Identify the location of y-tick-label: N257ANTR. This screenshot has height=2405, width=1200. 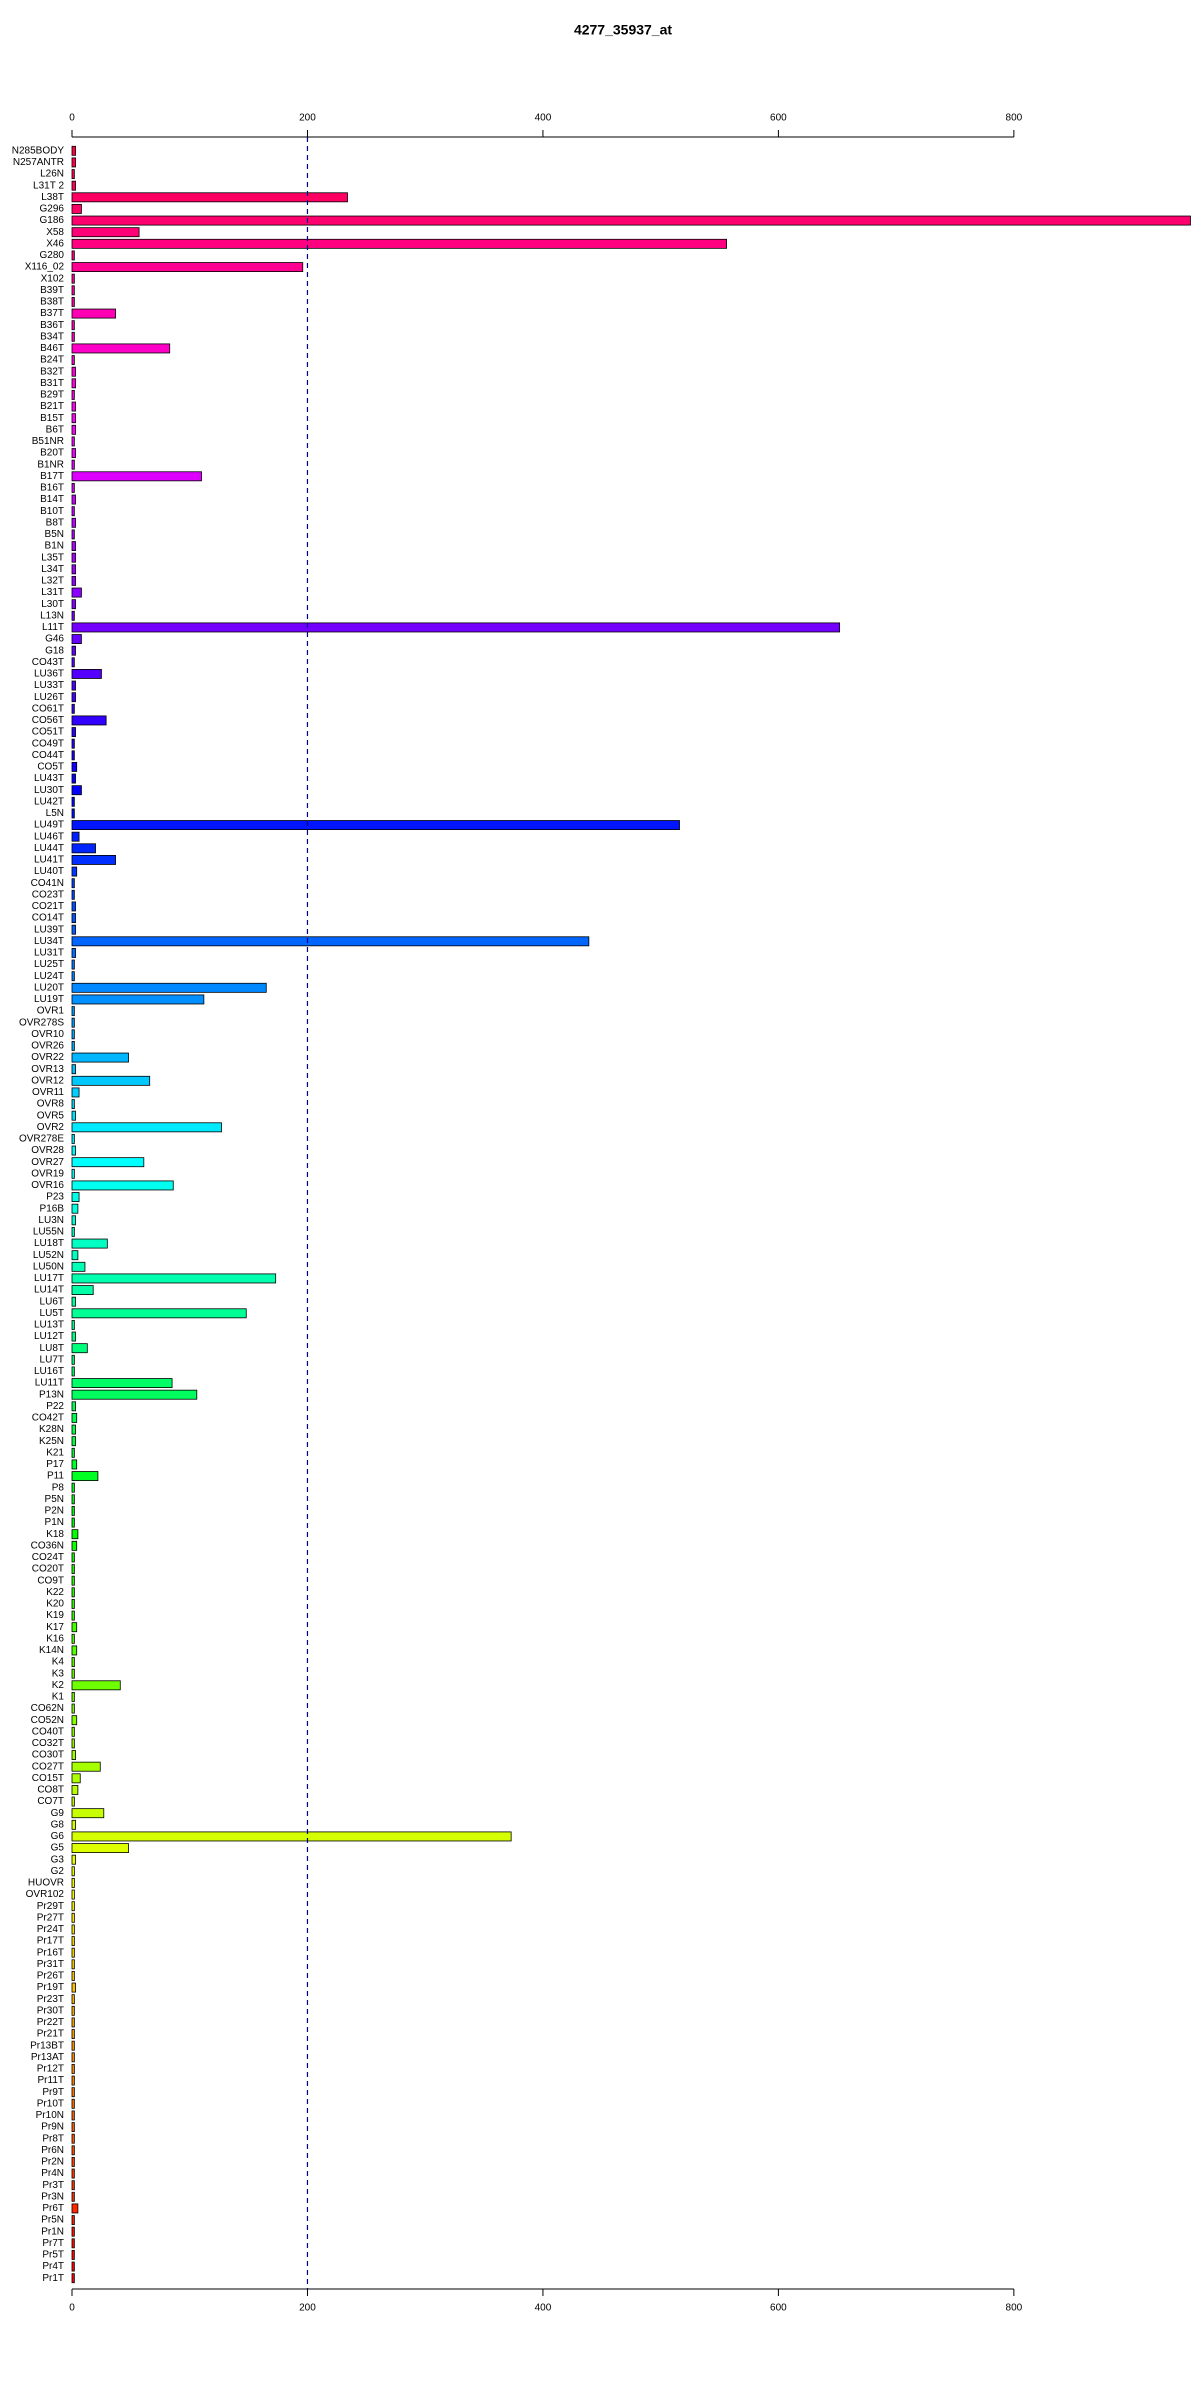
(38, 162).